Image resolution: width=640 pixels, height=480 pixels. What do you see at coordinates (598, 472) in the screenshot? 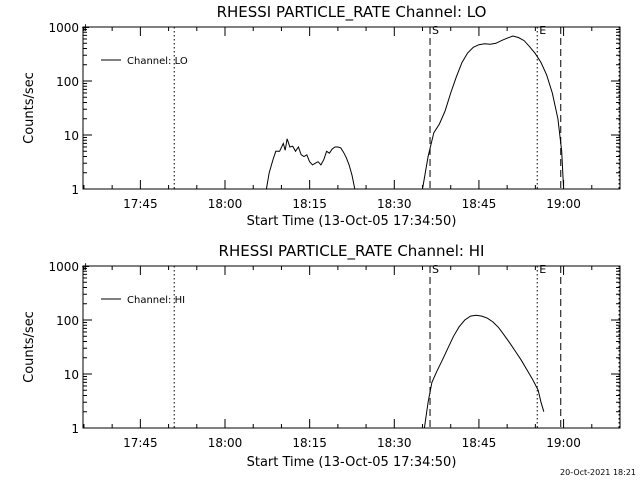
I see `footer-timestamp: 20-Oct-2021 18:21` at bounding box center [598, 472].